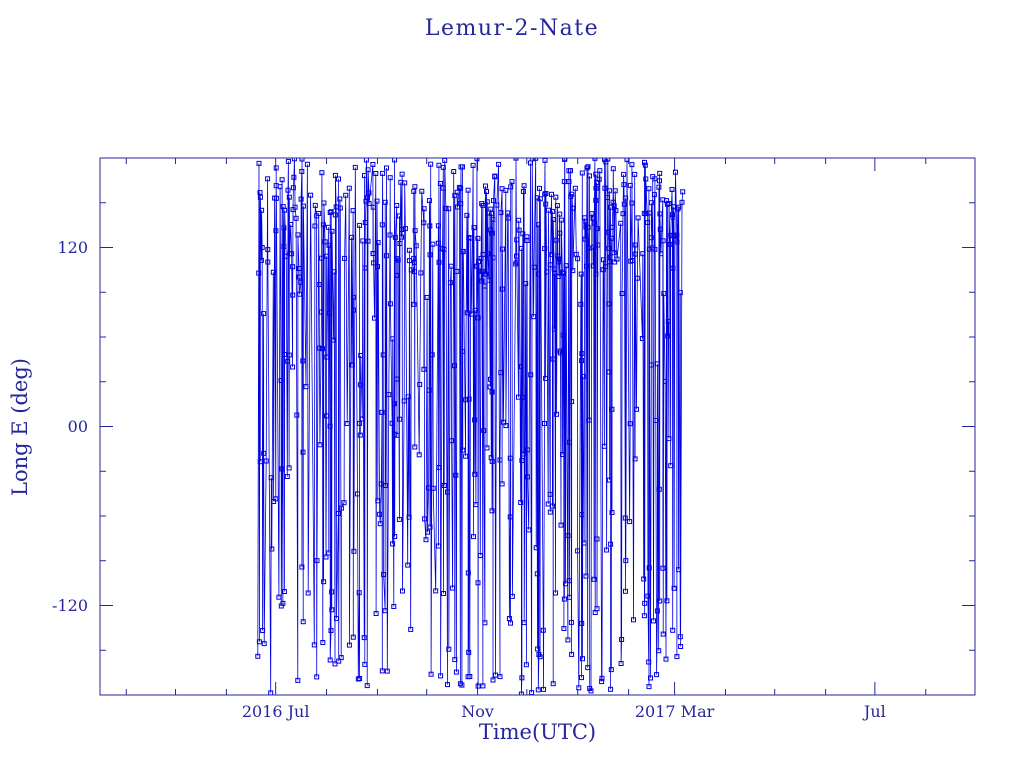  Describe the element at coordinates (537, 732) in the screenshot. I see `x-axis-label: Time(UTC)` at that location.